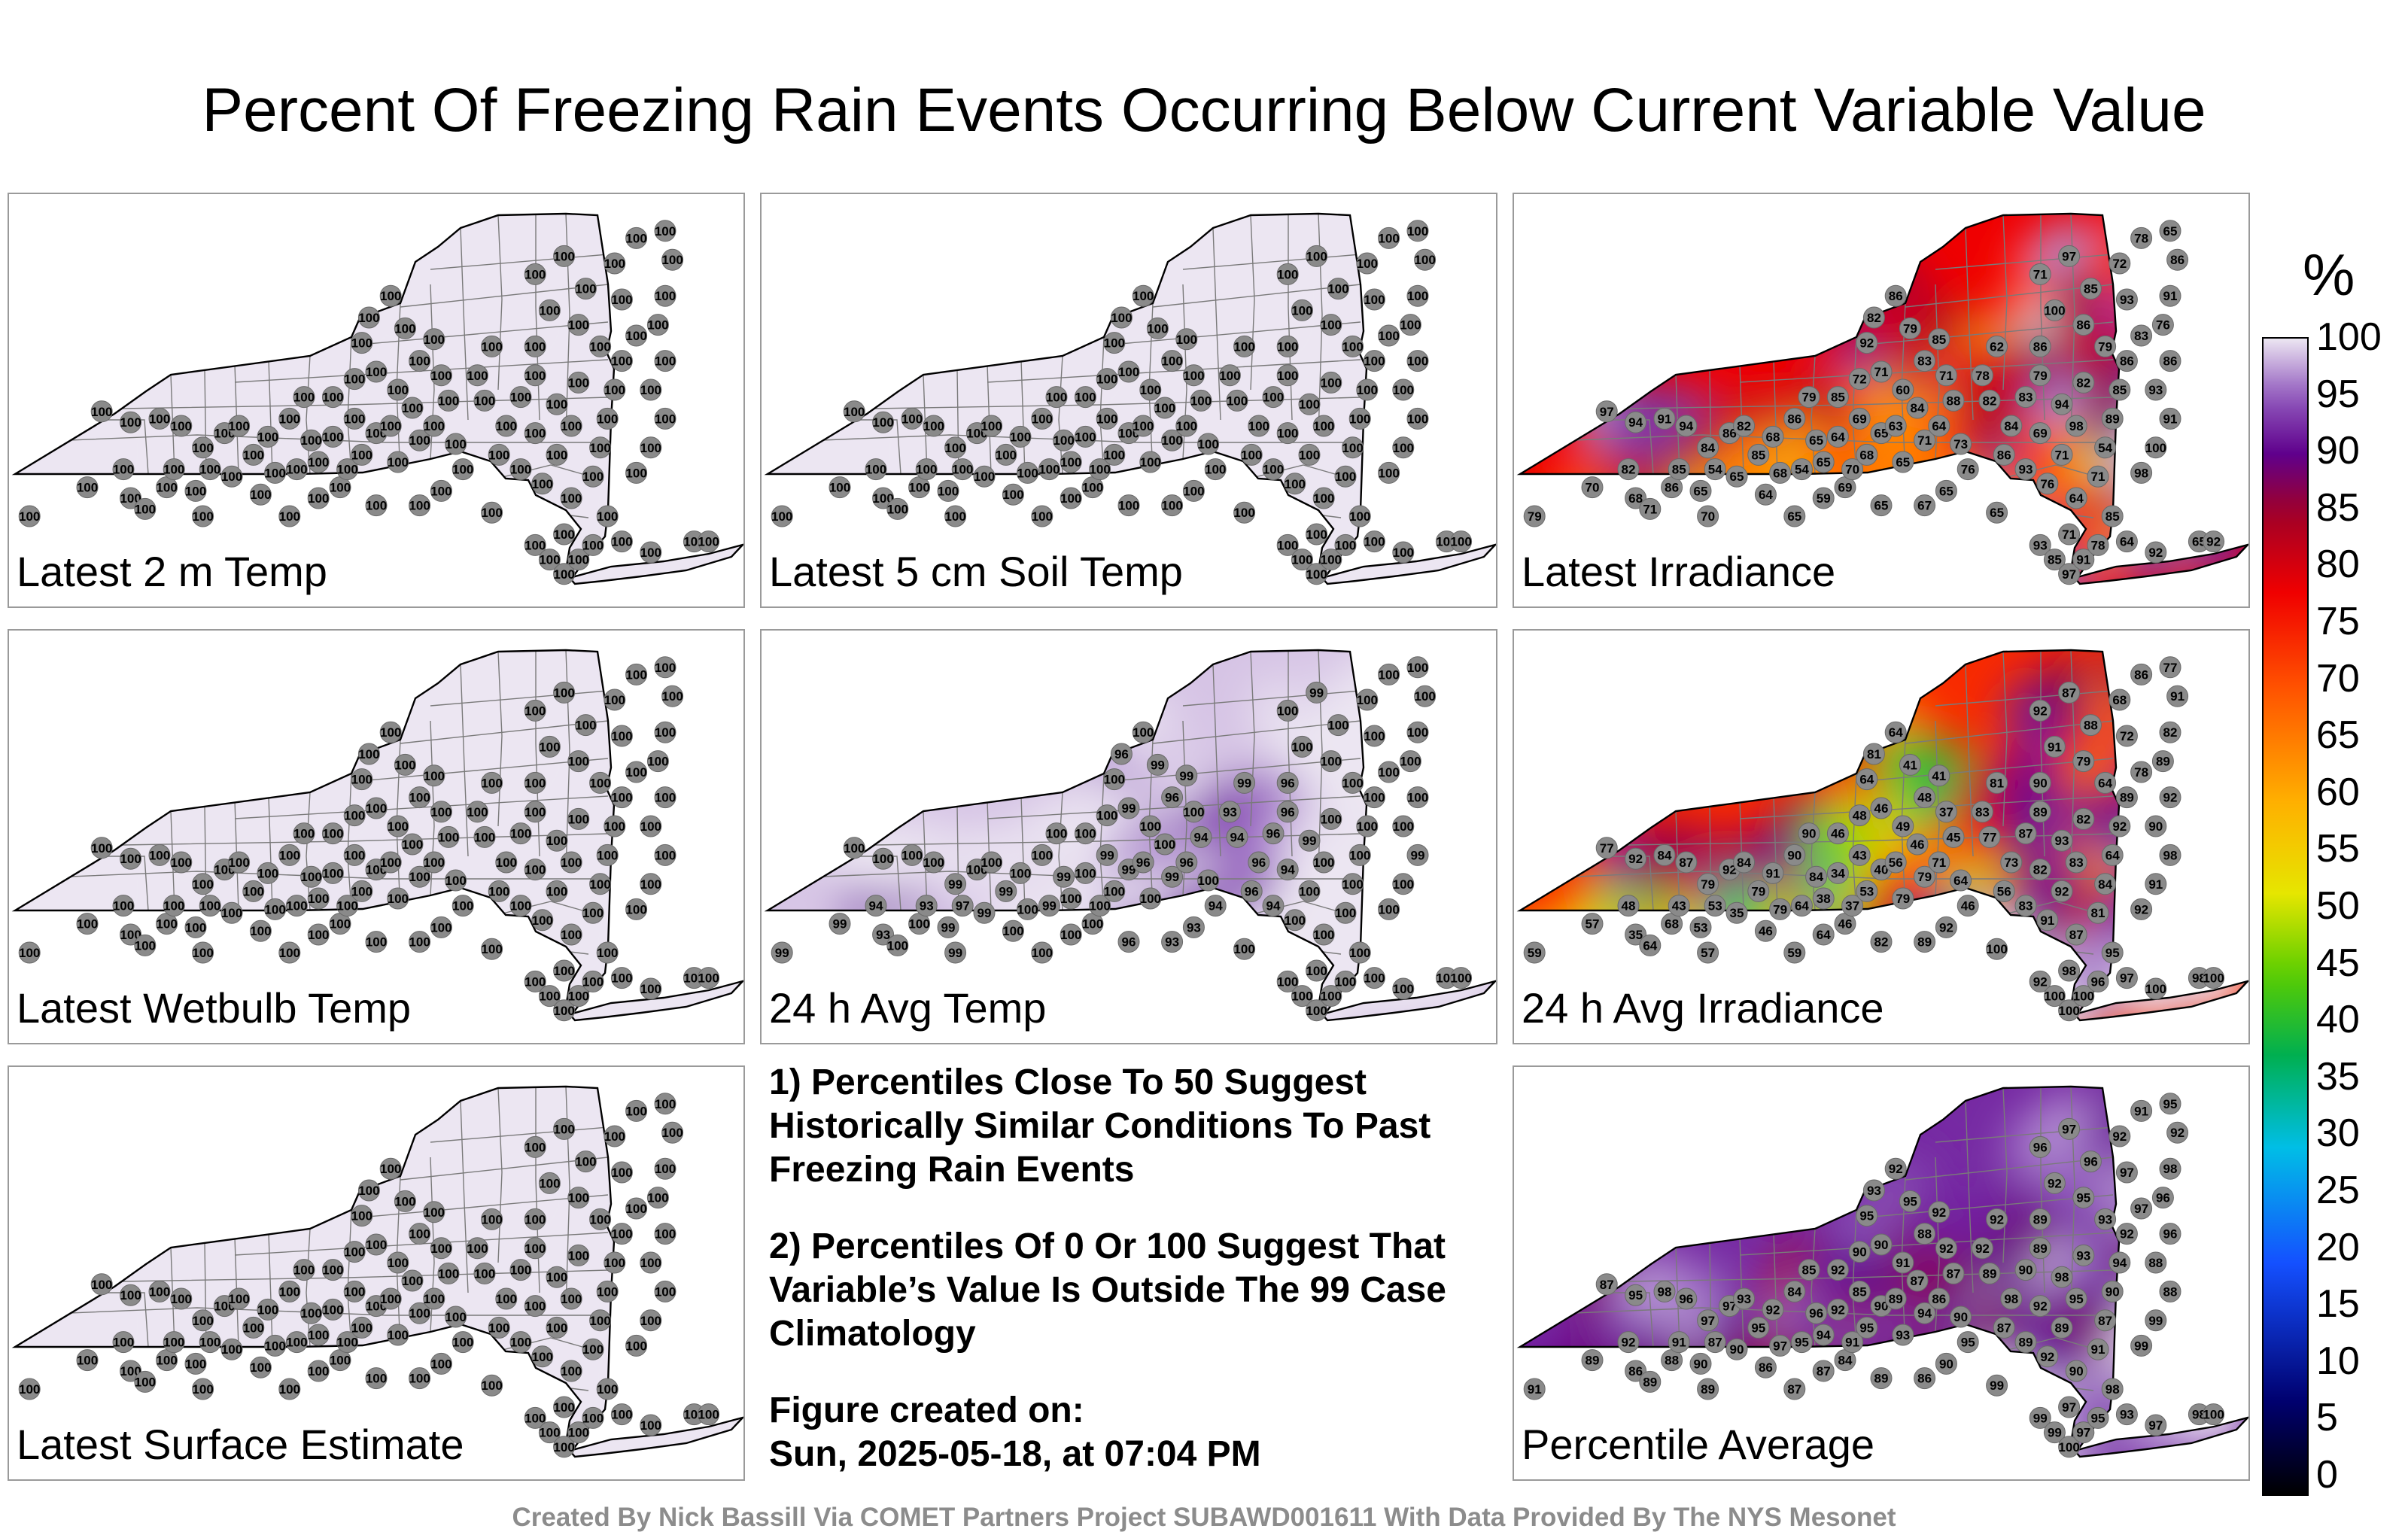  I want to click on station-value: 93, so click(1874, 1191).